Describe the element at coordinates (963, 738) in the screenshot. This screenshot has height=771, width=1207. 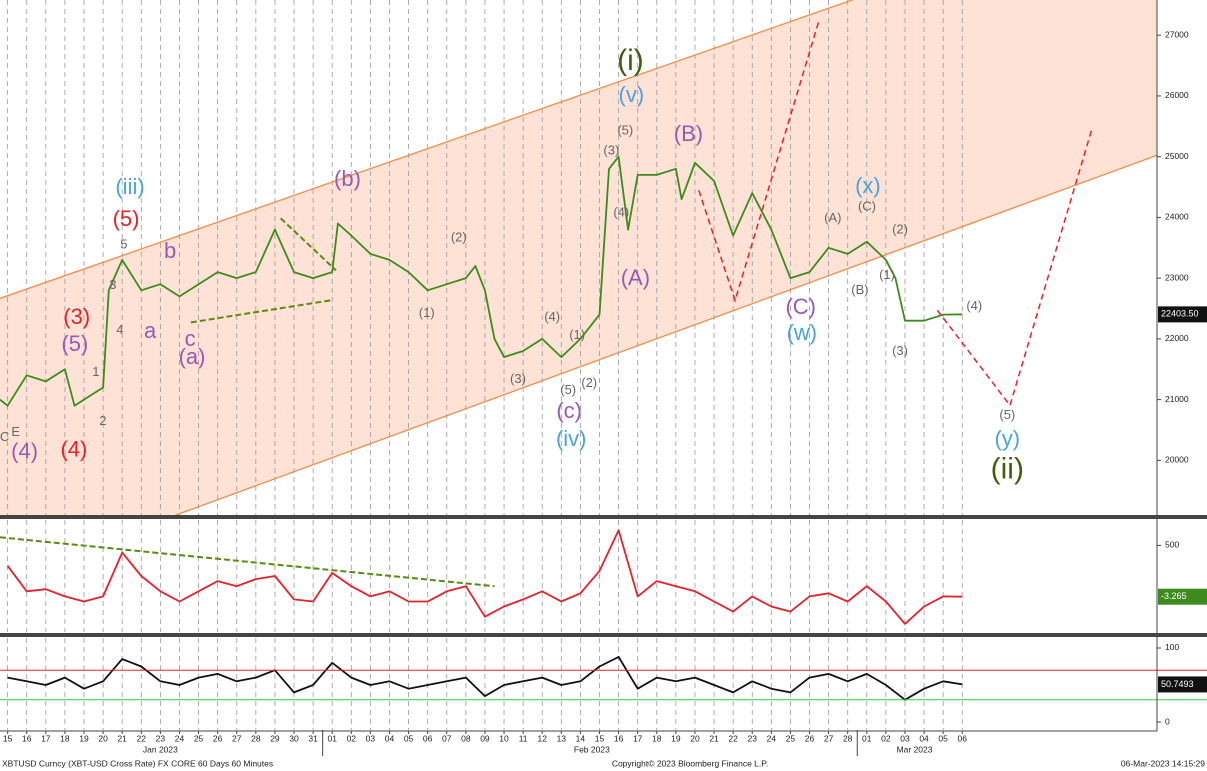
I see `x-tick-label: 06` at that location.